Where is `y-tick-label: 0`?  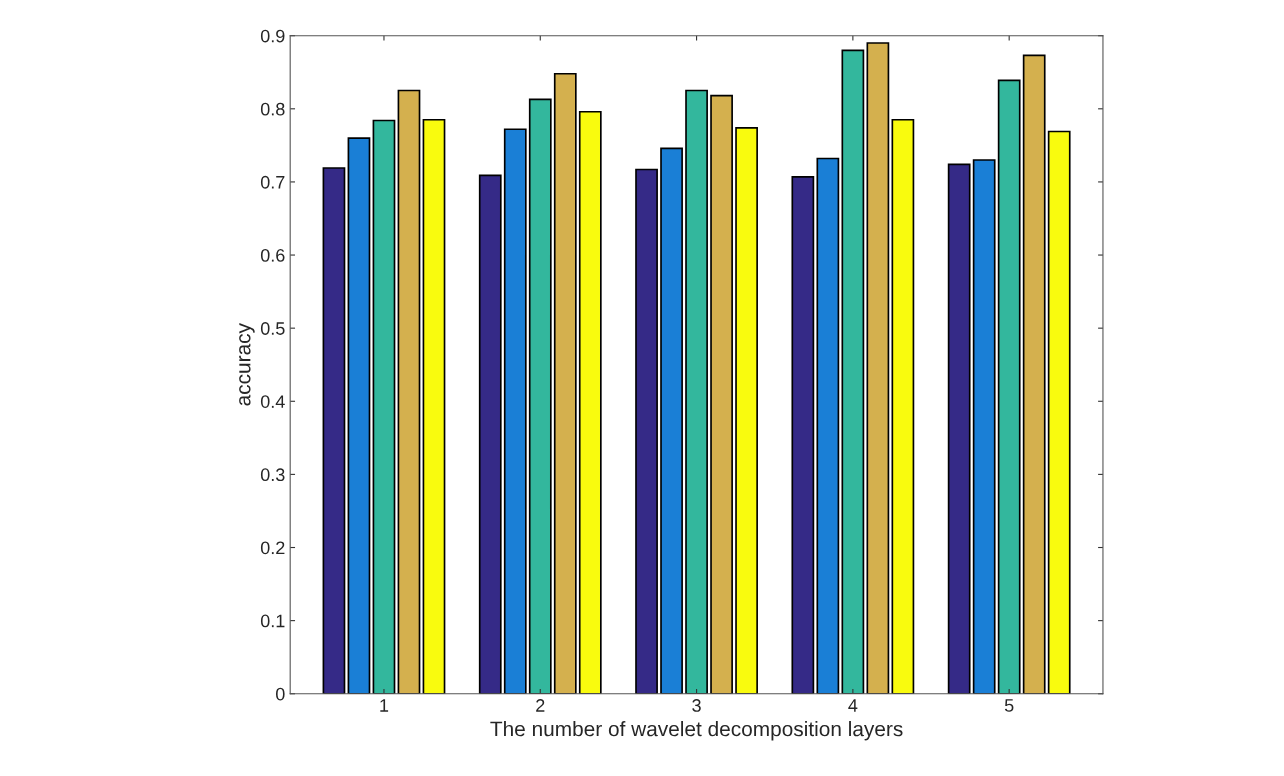 y-tick-label: 0 is located at coordinates (280, 694).